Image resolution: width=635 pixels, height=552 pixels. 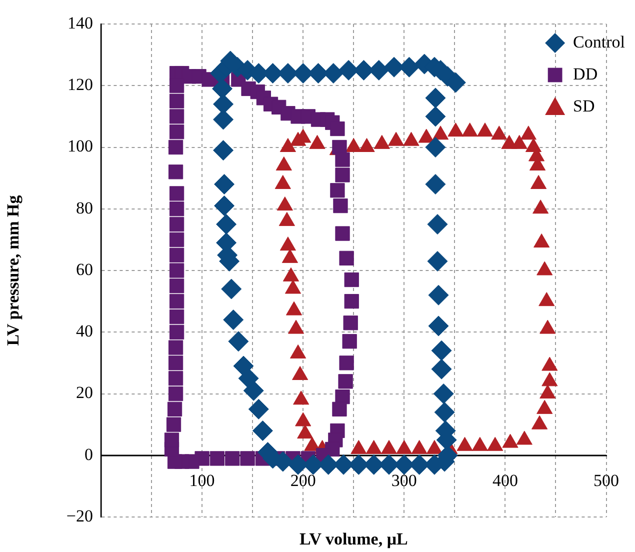 I want to click on y-tick-label: 20, so click(x=84, y=392).